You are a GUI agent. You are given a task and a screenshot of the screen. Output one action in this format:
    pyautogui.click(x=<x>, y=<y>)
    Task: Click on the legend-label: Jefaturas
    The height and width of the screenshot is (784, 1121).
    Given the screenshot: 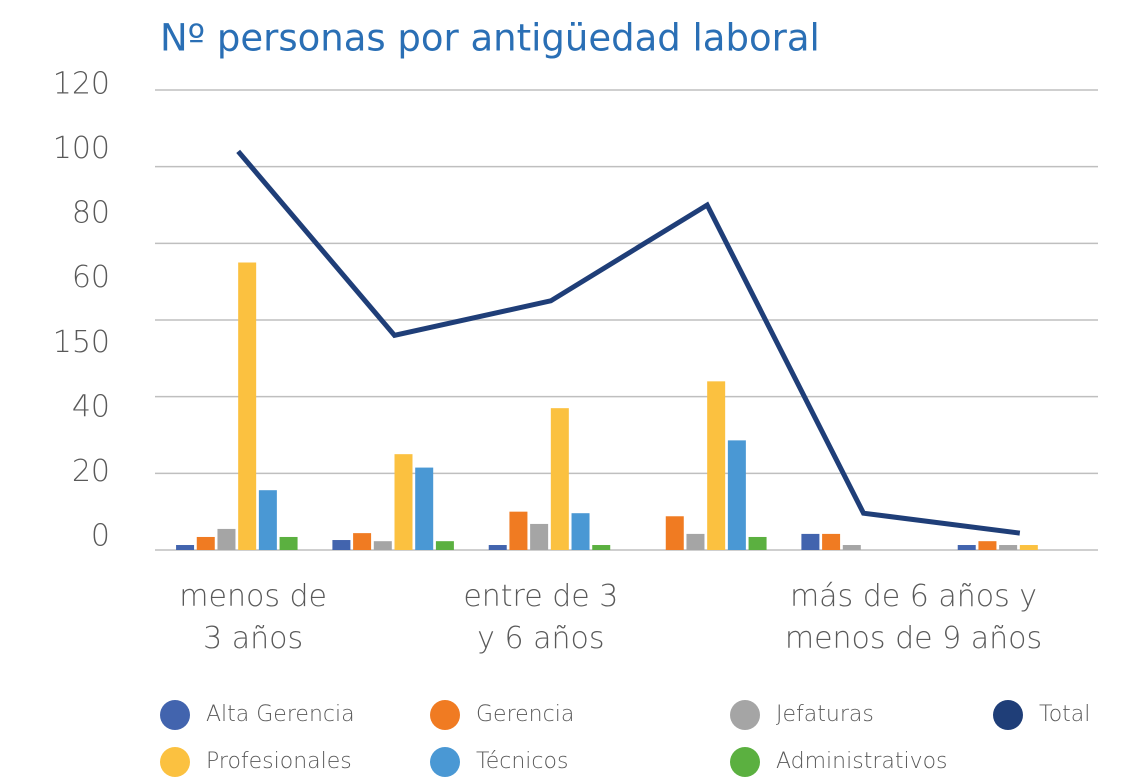 What is the action you would take?
    pyautogui.click(x=825, y=714)
    